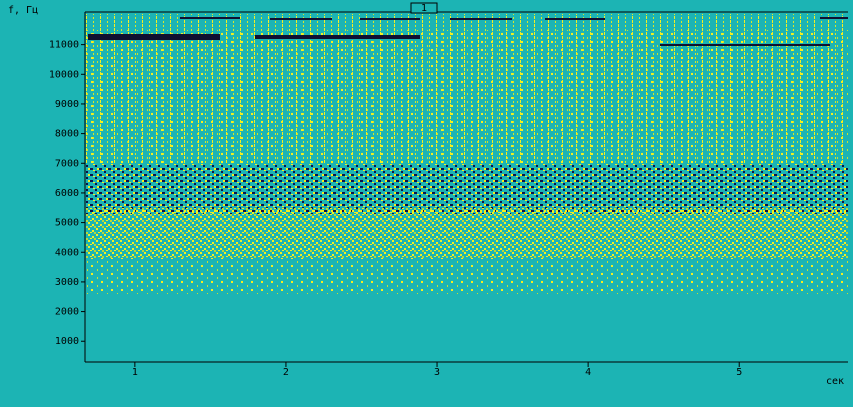 This screenshot has width=853, height=407. What do you see at coordinates (835, 381) in the screenshot?
I see `x-axis-label: сек` at bounding box center [835, 381].